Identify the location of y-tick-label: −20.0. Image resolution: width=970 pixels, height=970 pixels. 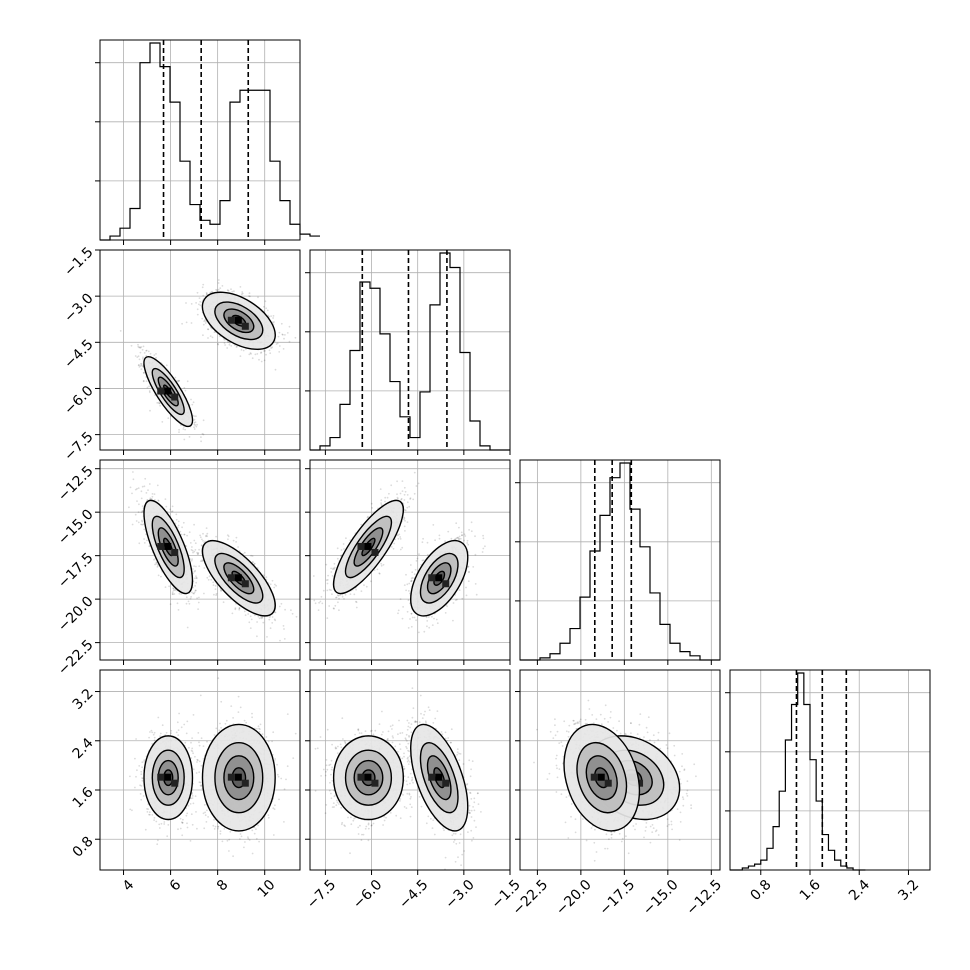
(76, 614).